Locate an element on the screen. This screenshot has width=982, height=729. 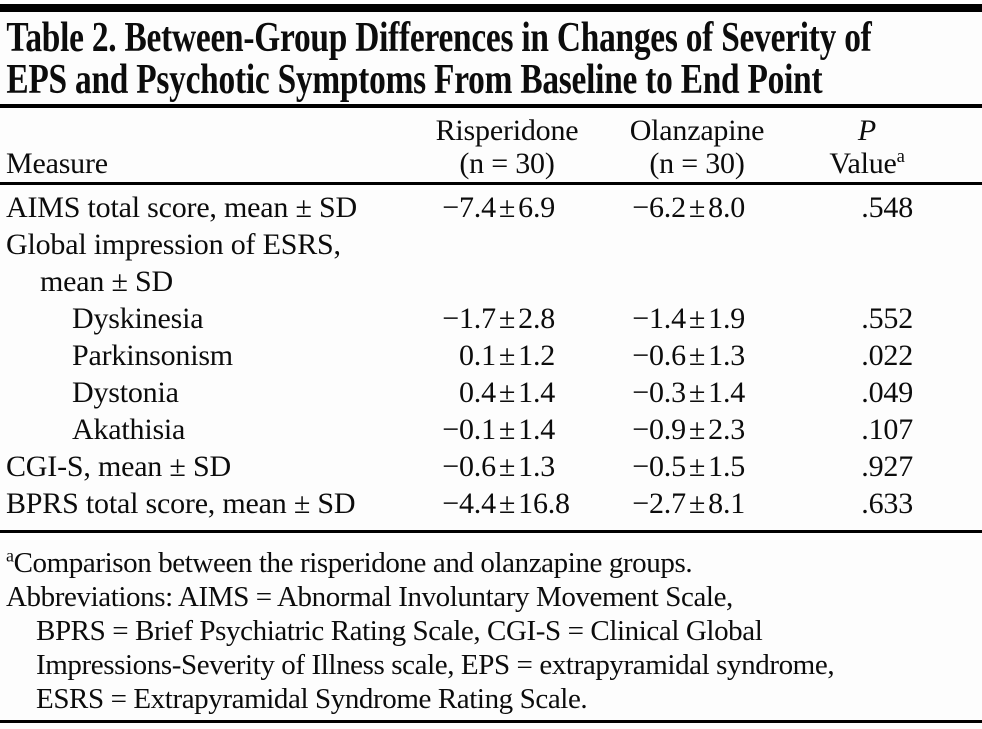
p-value-cell: .552 is located at coordinates (887, 318).